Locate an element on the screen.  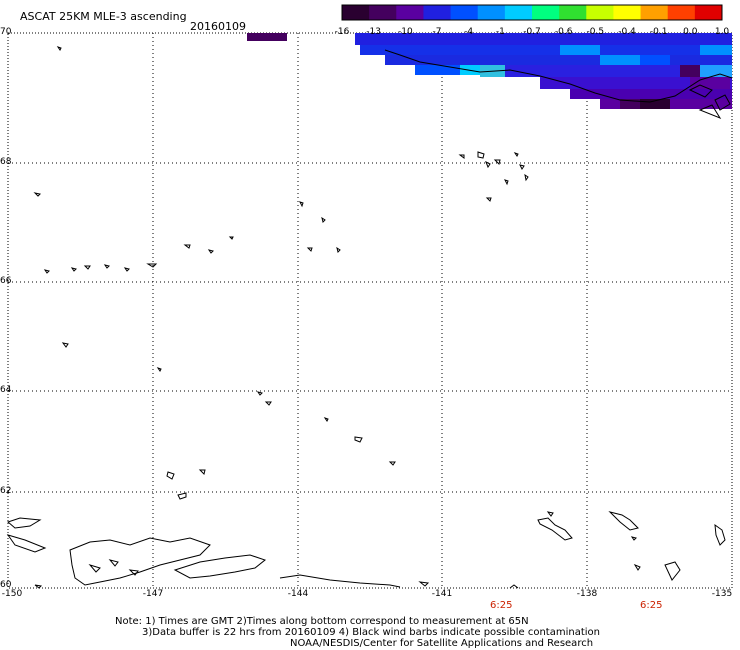
lon-label-144: -144 is located at coordinates (298, 594).